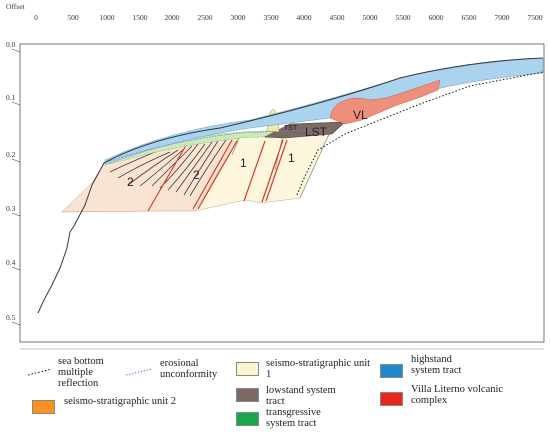 This screenshot has height=440, width=550. Describe the element at coordinates (11, 97) in the screenshot. I see `y-tick: 0.1` at that location.